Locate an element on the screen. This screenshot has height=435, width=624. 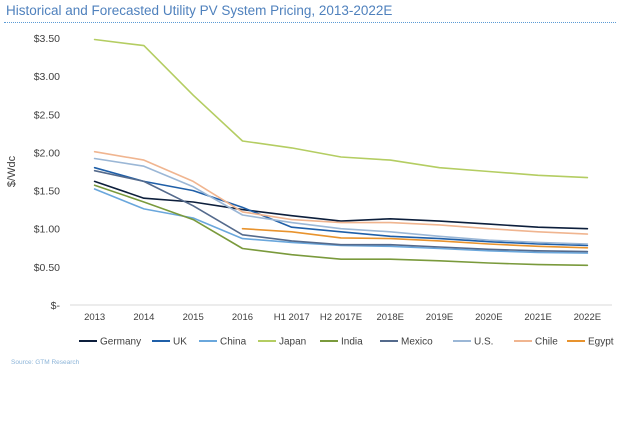
legend-label: Egypt is located at coordinates (601, 342).